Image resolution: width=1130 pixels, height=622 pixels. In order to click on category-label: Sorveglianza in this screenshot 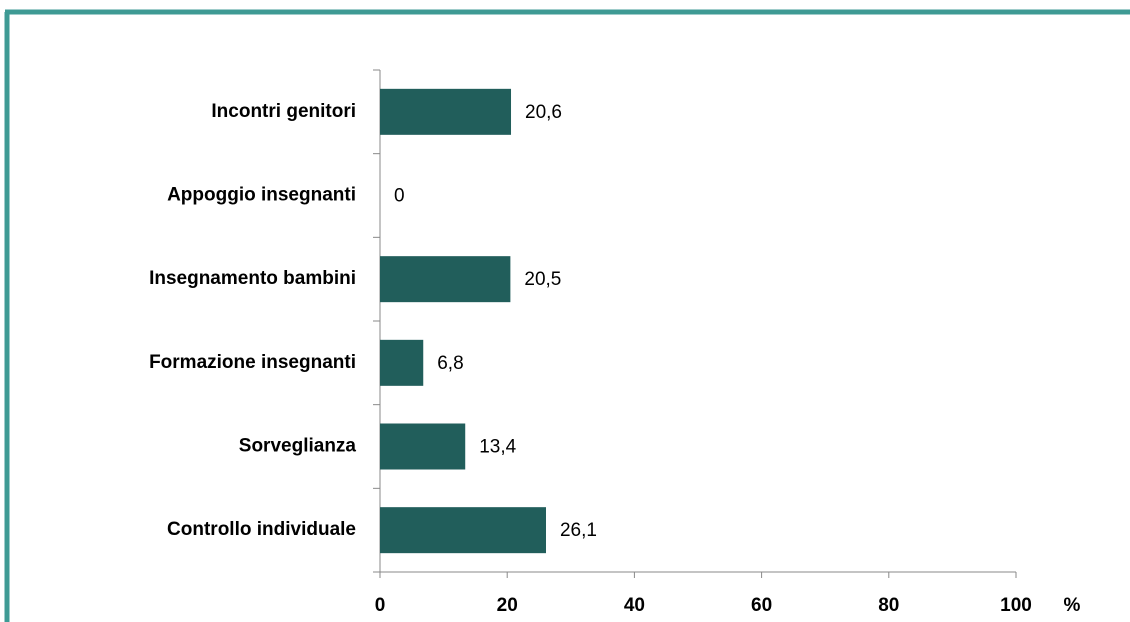, I will do `click(298, 446)`.